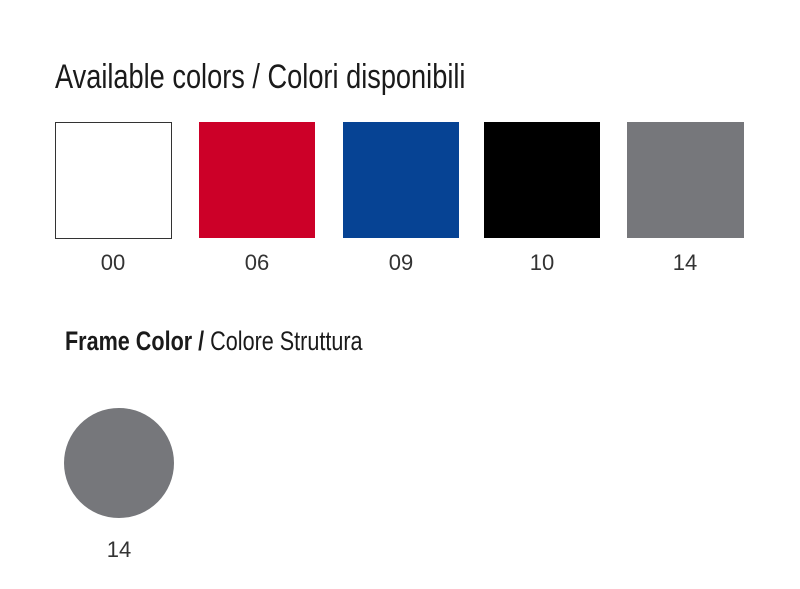 The width and height of the screenshot is (800, 589). I want to click on frame-title-it: Colore Struttura, so click(286, 342).